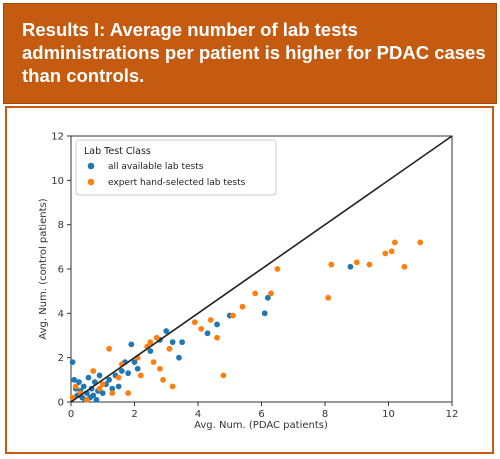 This screenshot has width=500, height=459. Describe the element at coordinates (198, 414) in the screenshot. I see `x-tick-label: 4` at that location.